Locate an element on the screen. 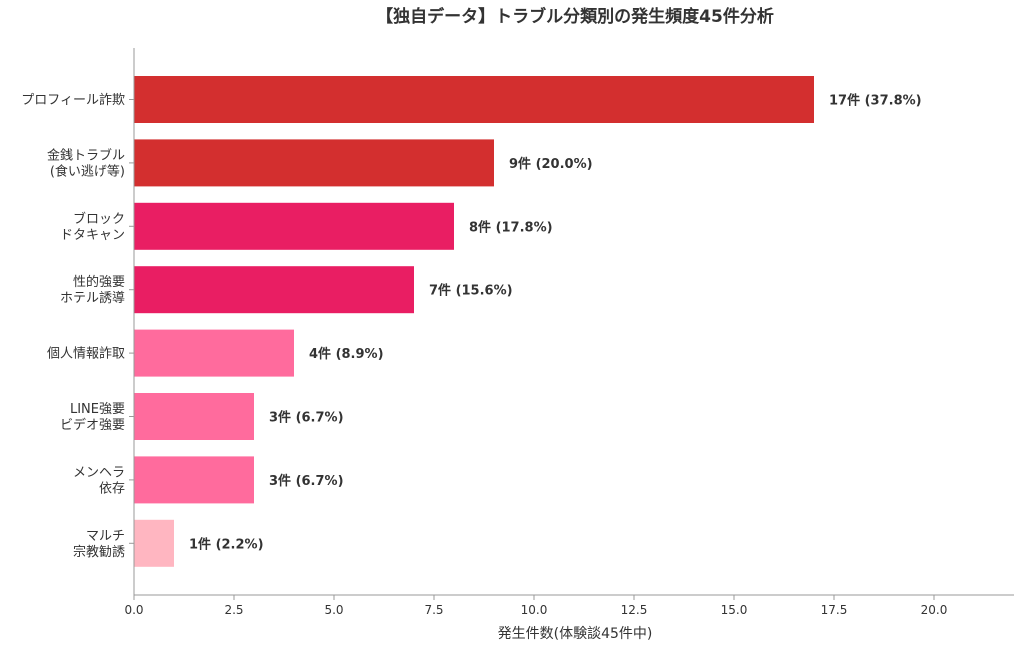 The height and width of the screenshot is (648, 1024). x-tick-label-2: 5.0 is located at coordinates (333, 610).